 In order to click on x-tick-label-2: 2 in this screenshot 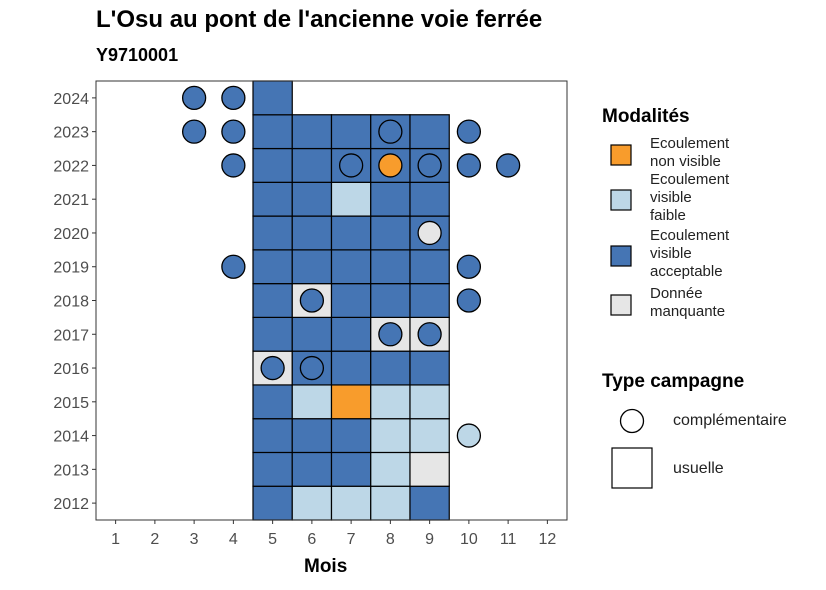, I will do `click(154, 539)`.